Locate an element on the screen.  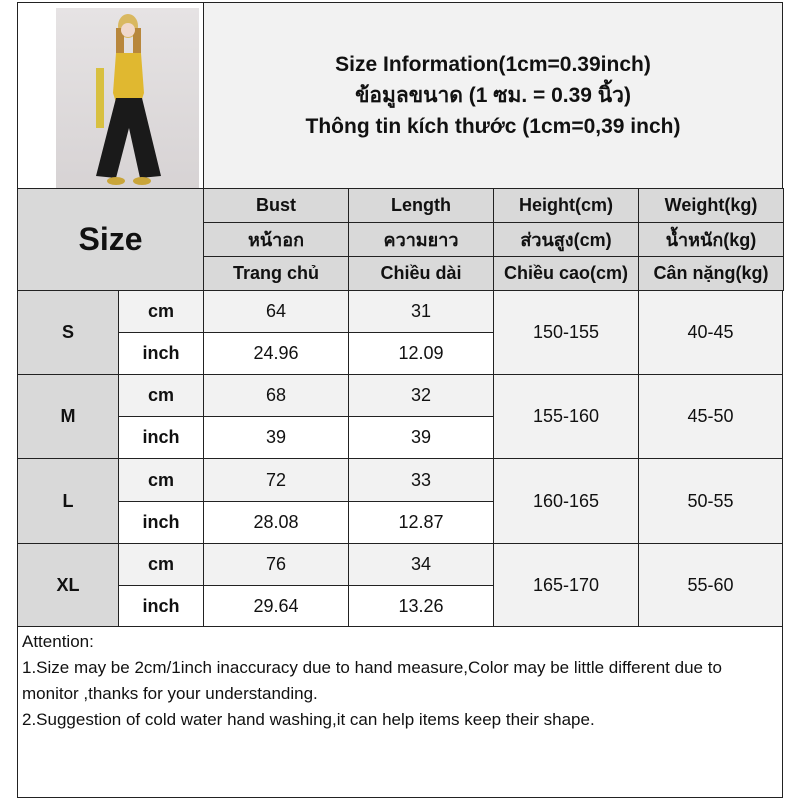
length-inch: 13.26 is located at coordinates (421, 606).